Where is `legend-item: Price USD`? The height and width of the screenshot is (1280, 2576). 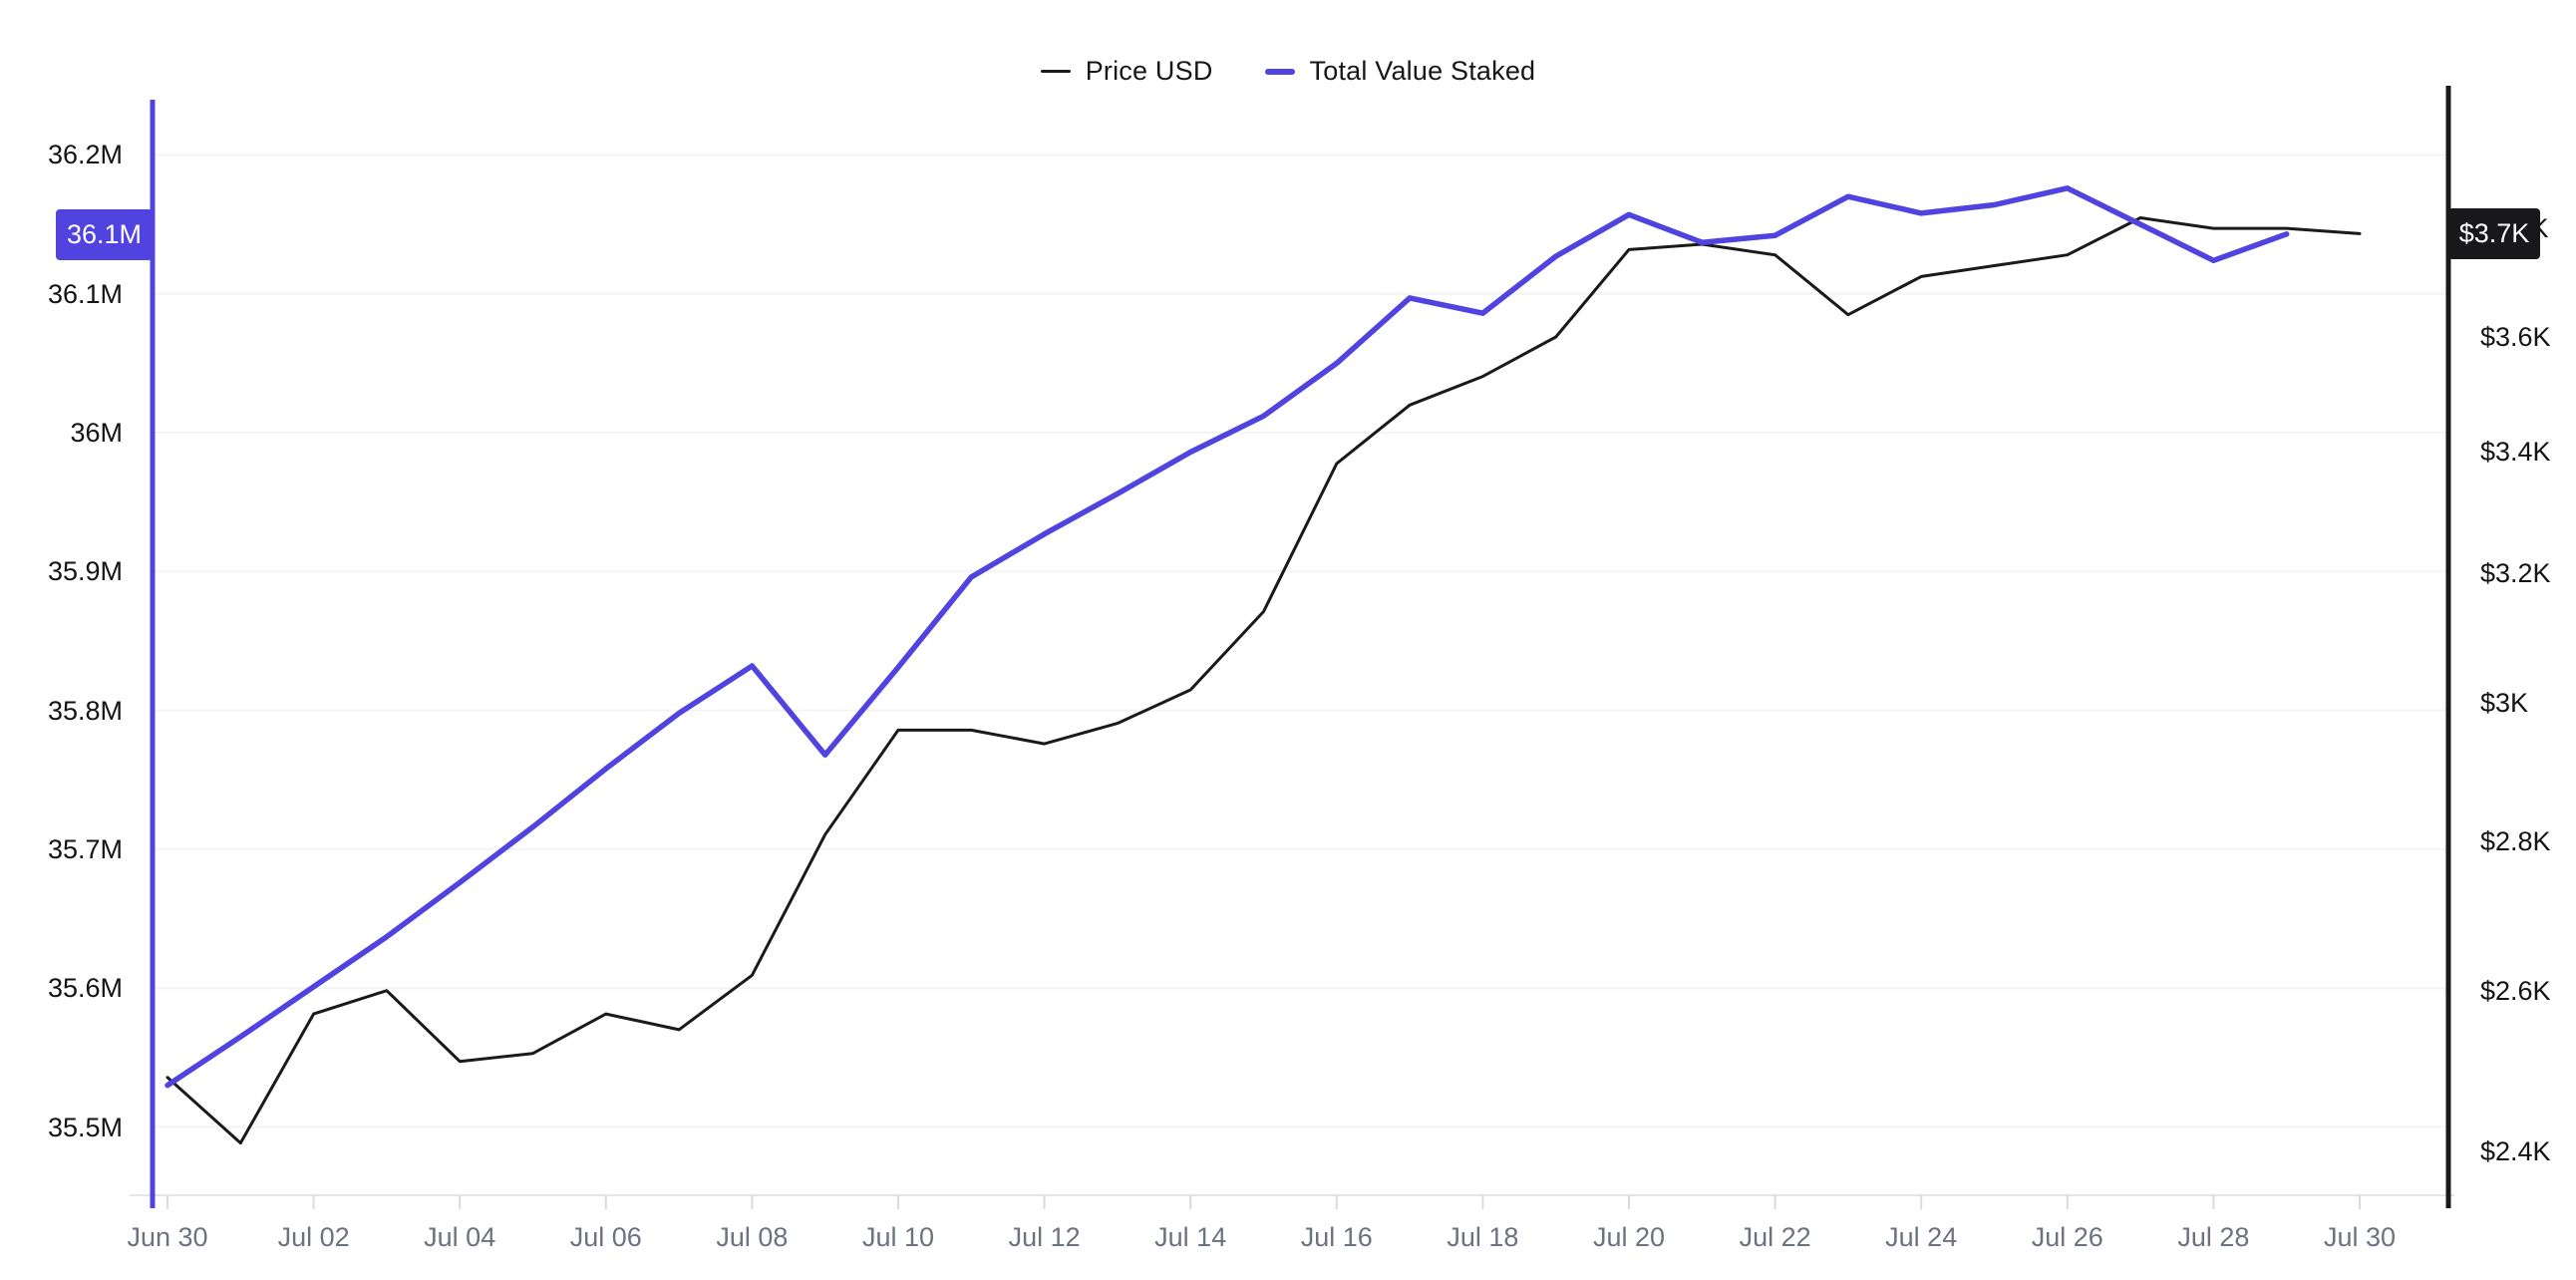
legend-item: Price USD is located at coordinates (1126, 71).